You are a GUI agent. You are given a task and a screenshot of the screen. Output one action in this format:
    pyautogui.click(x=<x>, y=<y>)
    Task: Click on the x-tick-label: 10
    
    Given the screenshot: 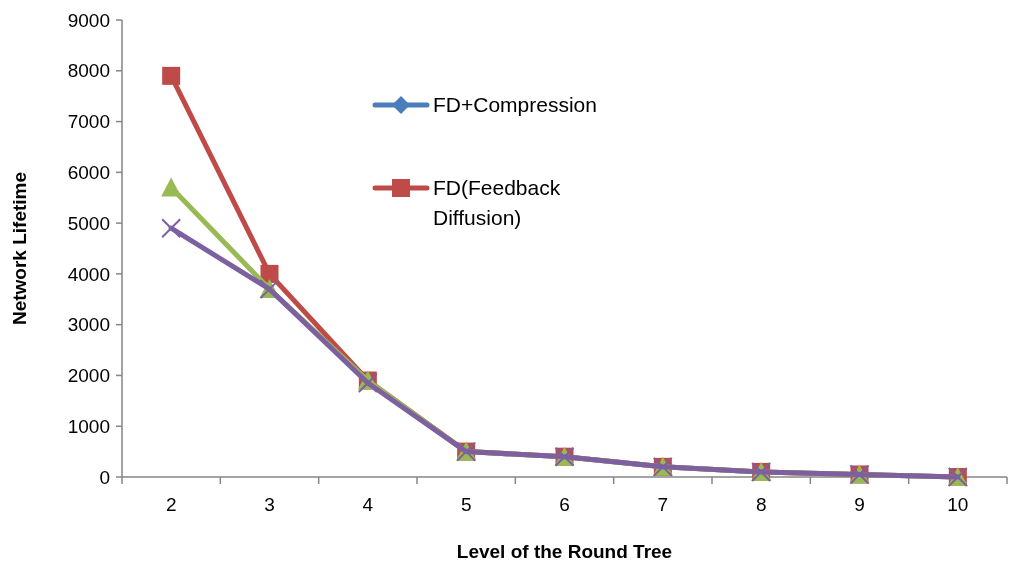 What is the action you would take?
    pyautogui.click(x=958, y=504)
    